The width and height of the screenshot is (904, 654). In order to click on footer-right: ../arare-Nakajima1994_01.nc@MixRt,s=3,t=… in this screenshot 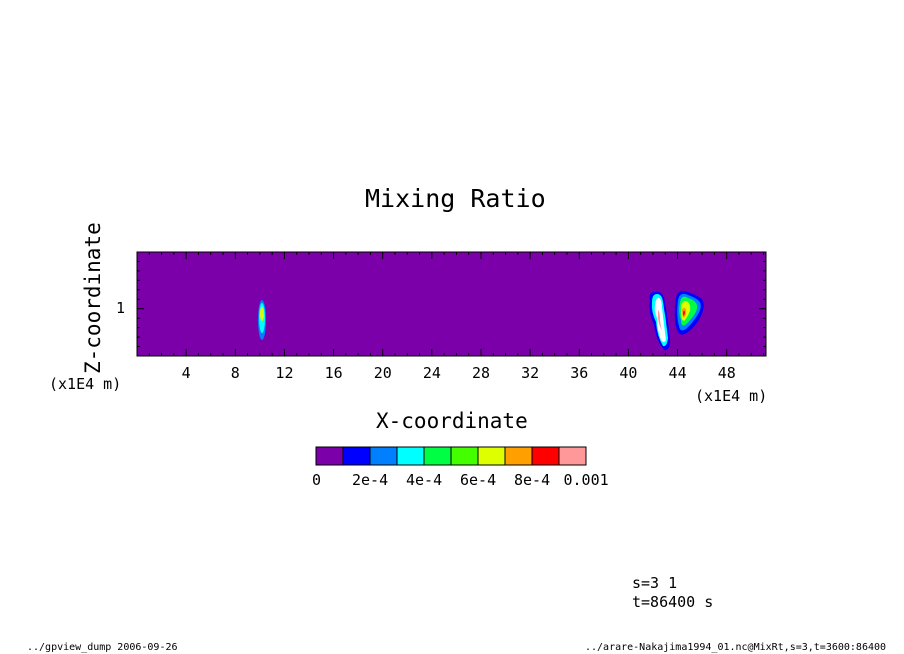, I will do `click(736, 647)`.